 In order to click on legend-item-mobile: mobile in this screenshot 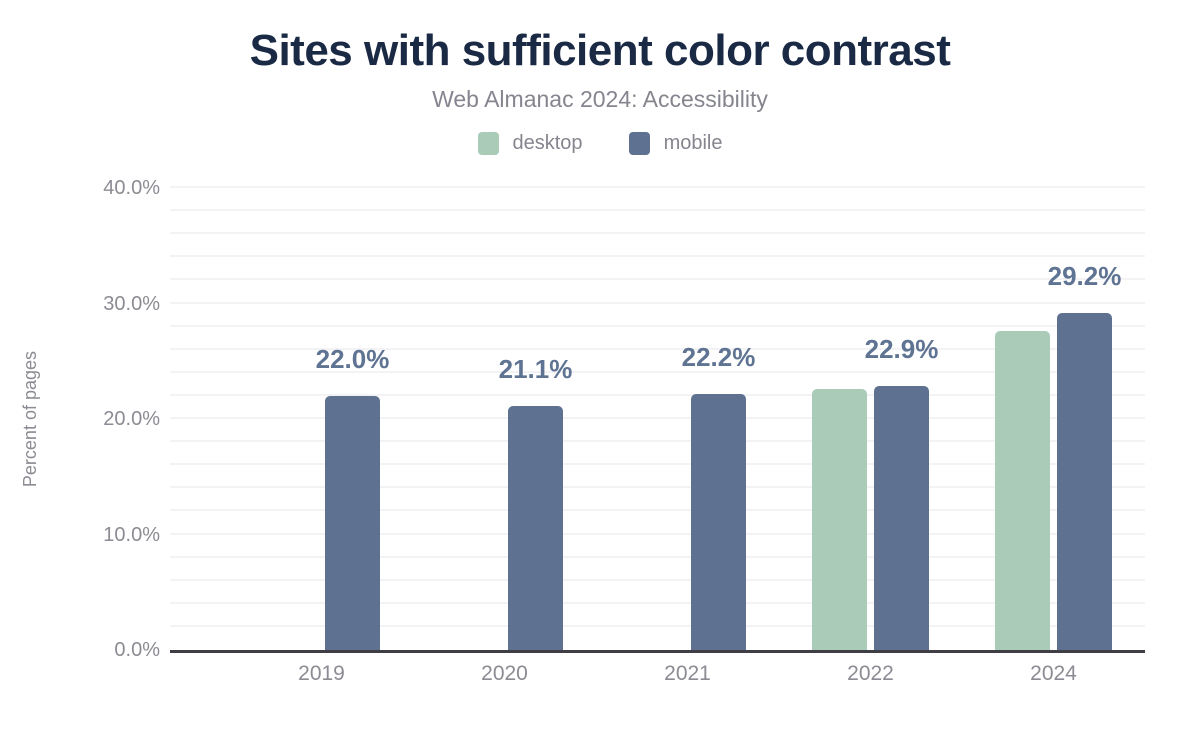, I will do `click(675, 143)`.